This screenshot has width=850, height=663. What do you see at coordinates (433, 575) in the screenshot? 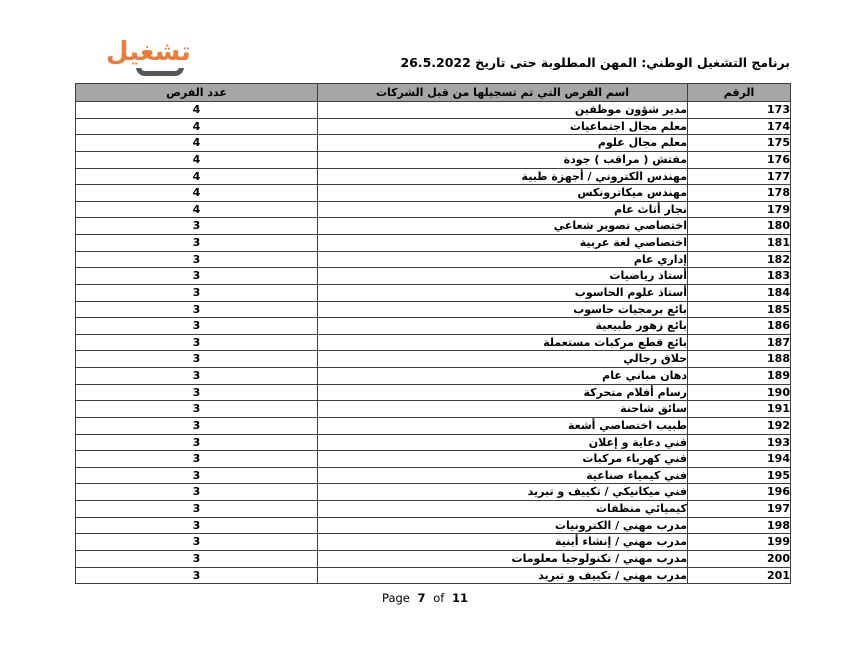
I see `table-row: 201 مدرب مهني / تكييف و تبريد 3` at bounding box center [433, 575].